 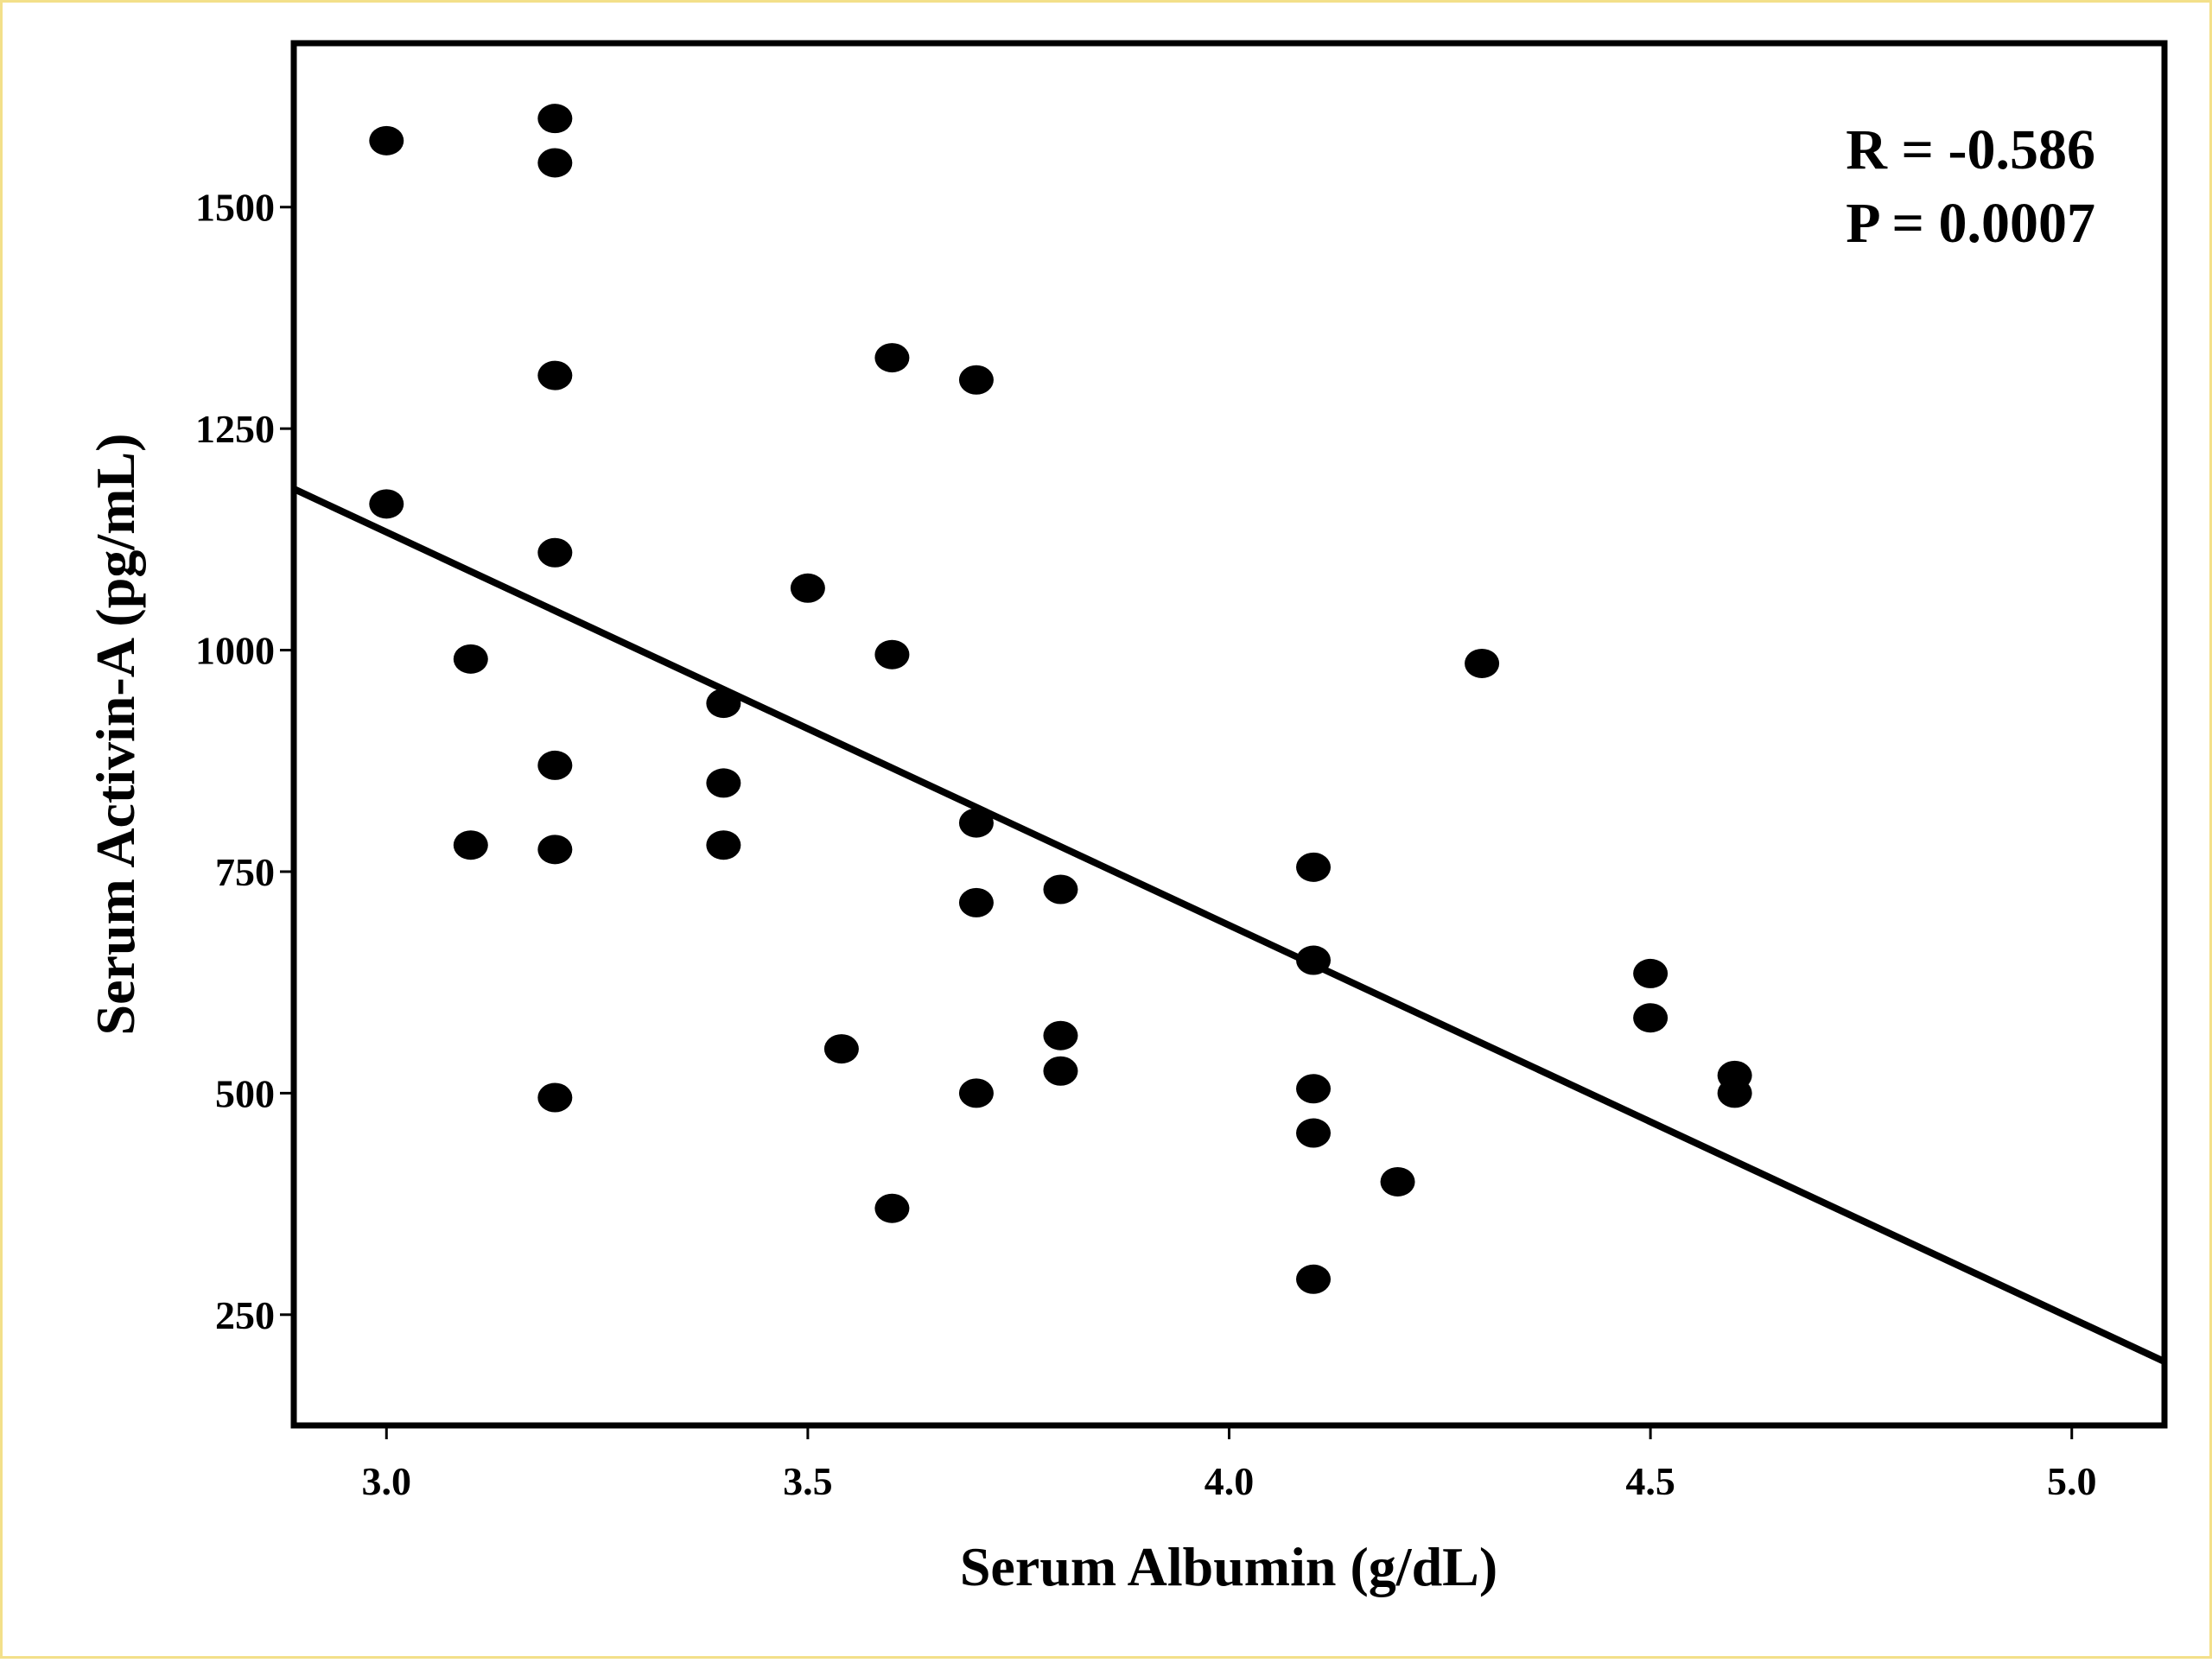 What do you see at coordinates (1970, 224) in the screenshot?
I see `p-value-label: P = 0.0007` at bounding box center [1970, 224].